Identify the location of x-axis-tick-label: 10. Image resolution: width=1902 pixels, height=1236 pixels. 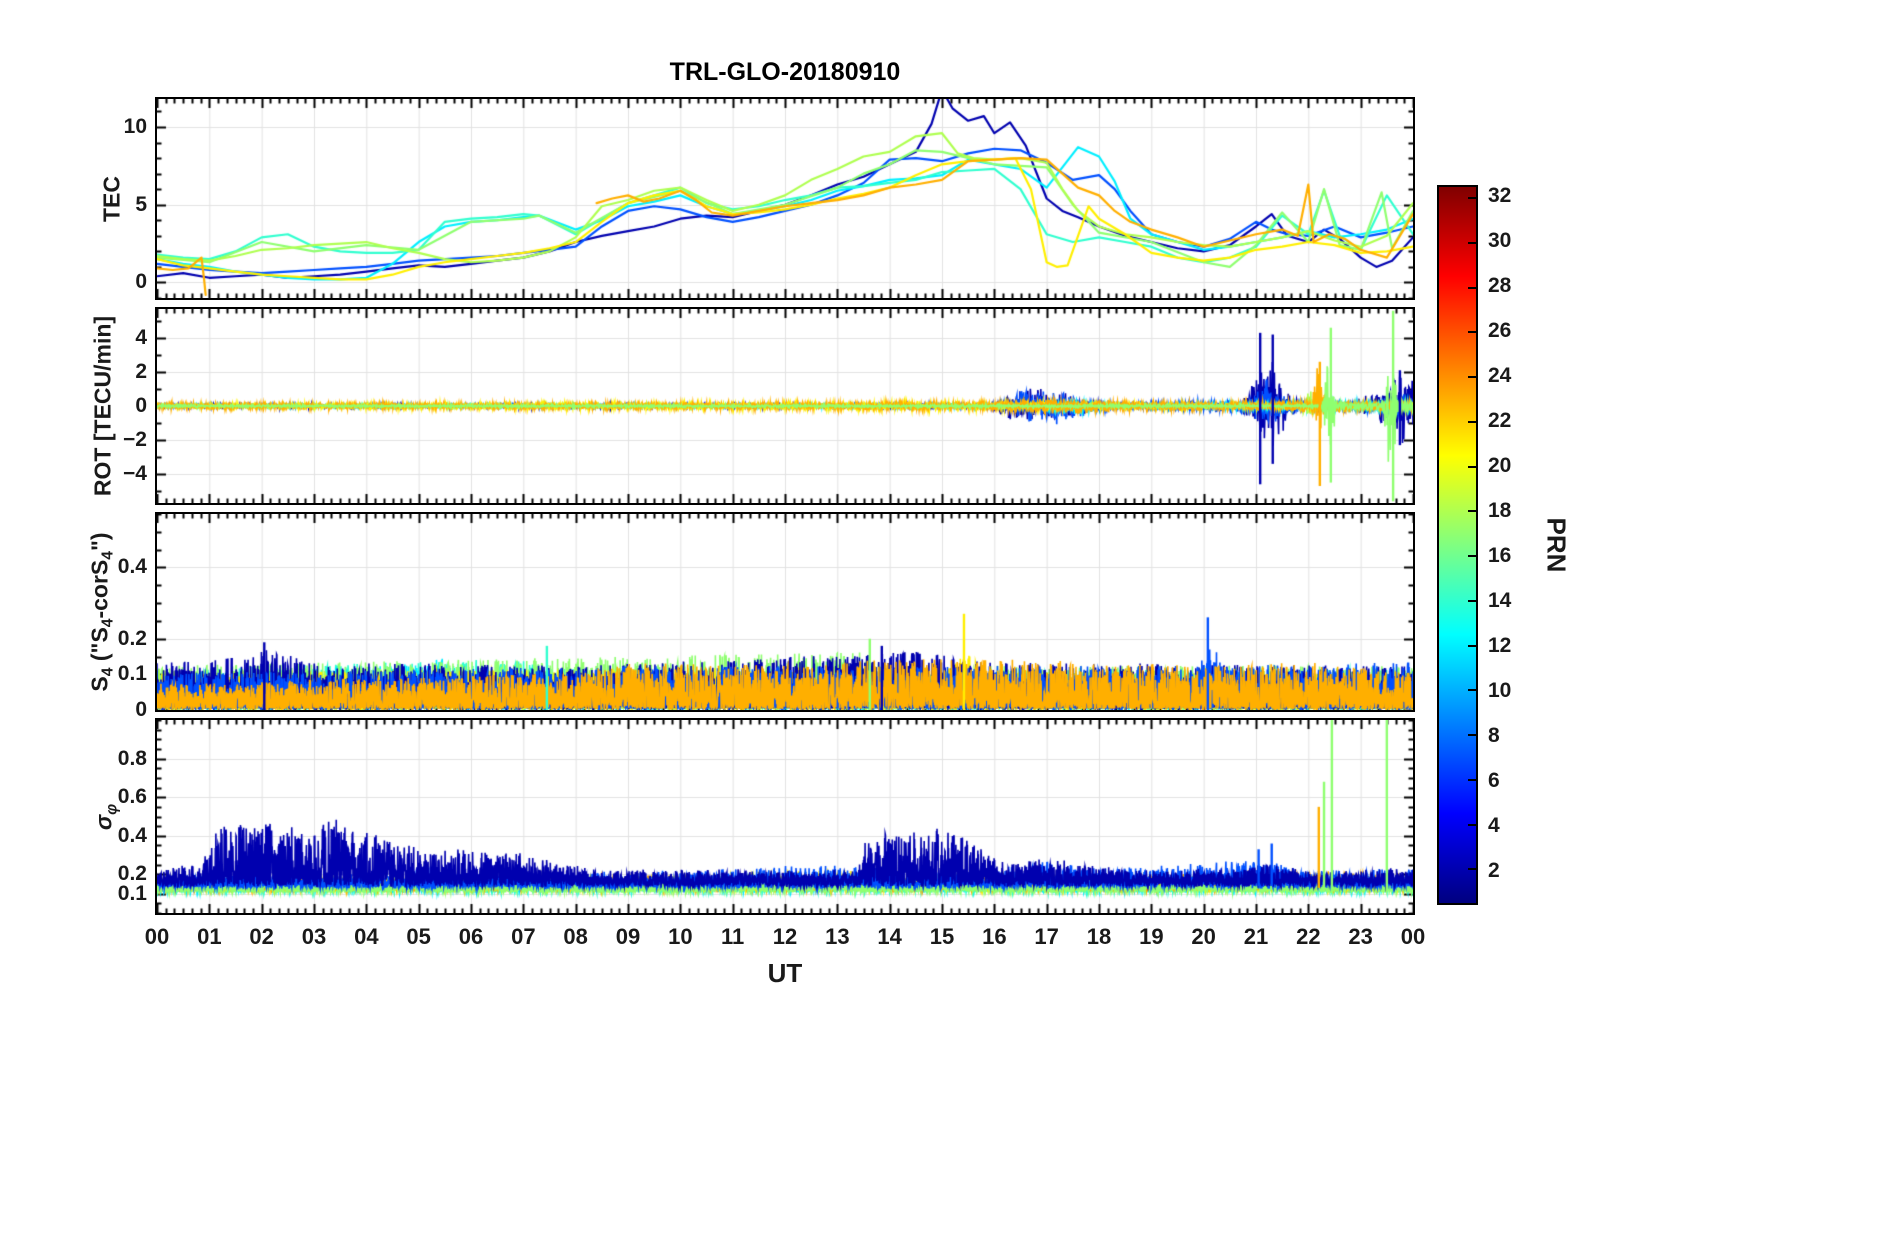
(680, 936).